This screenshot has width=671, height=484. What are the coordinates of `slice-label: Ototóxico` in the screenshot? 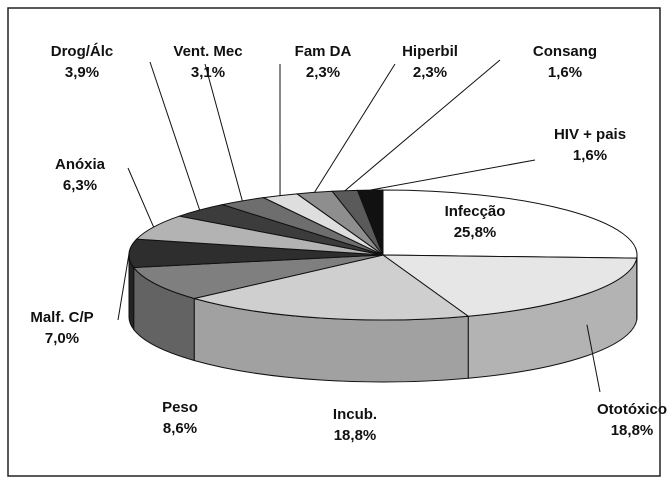 It's located at (632, 409).